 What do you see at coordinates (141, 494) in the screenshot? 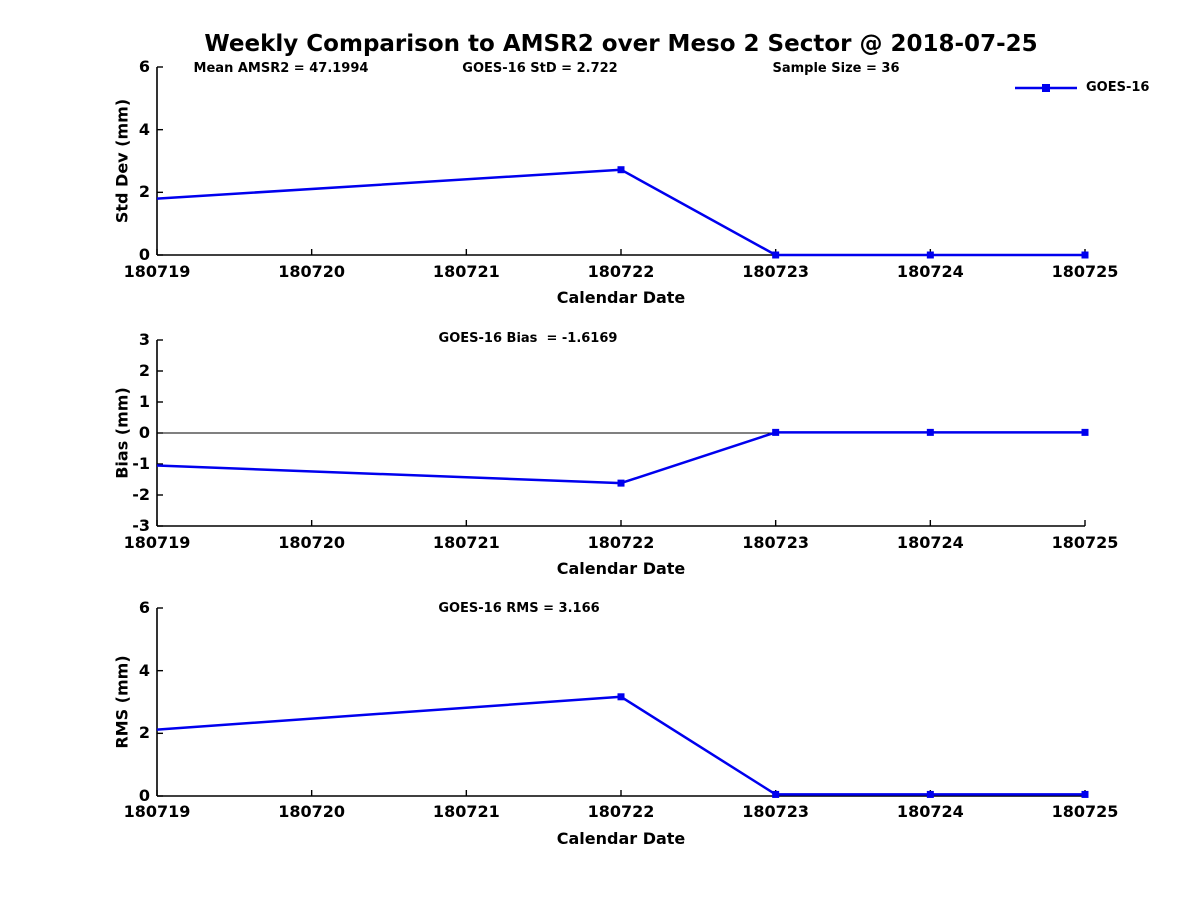
I see `y-tick-label: -2` at bounding box center [141, 494].